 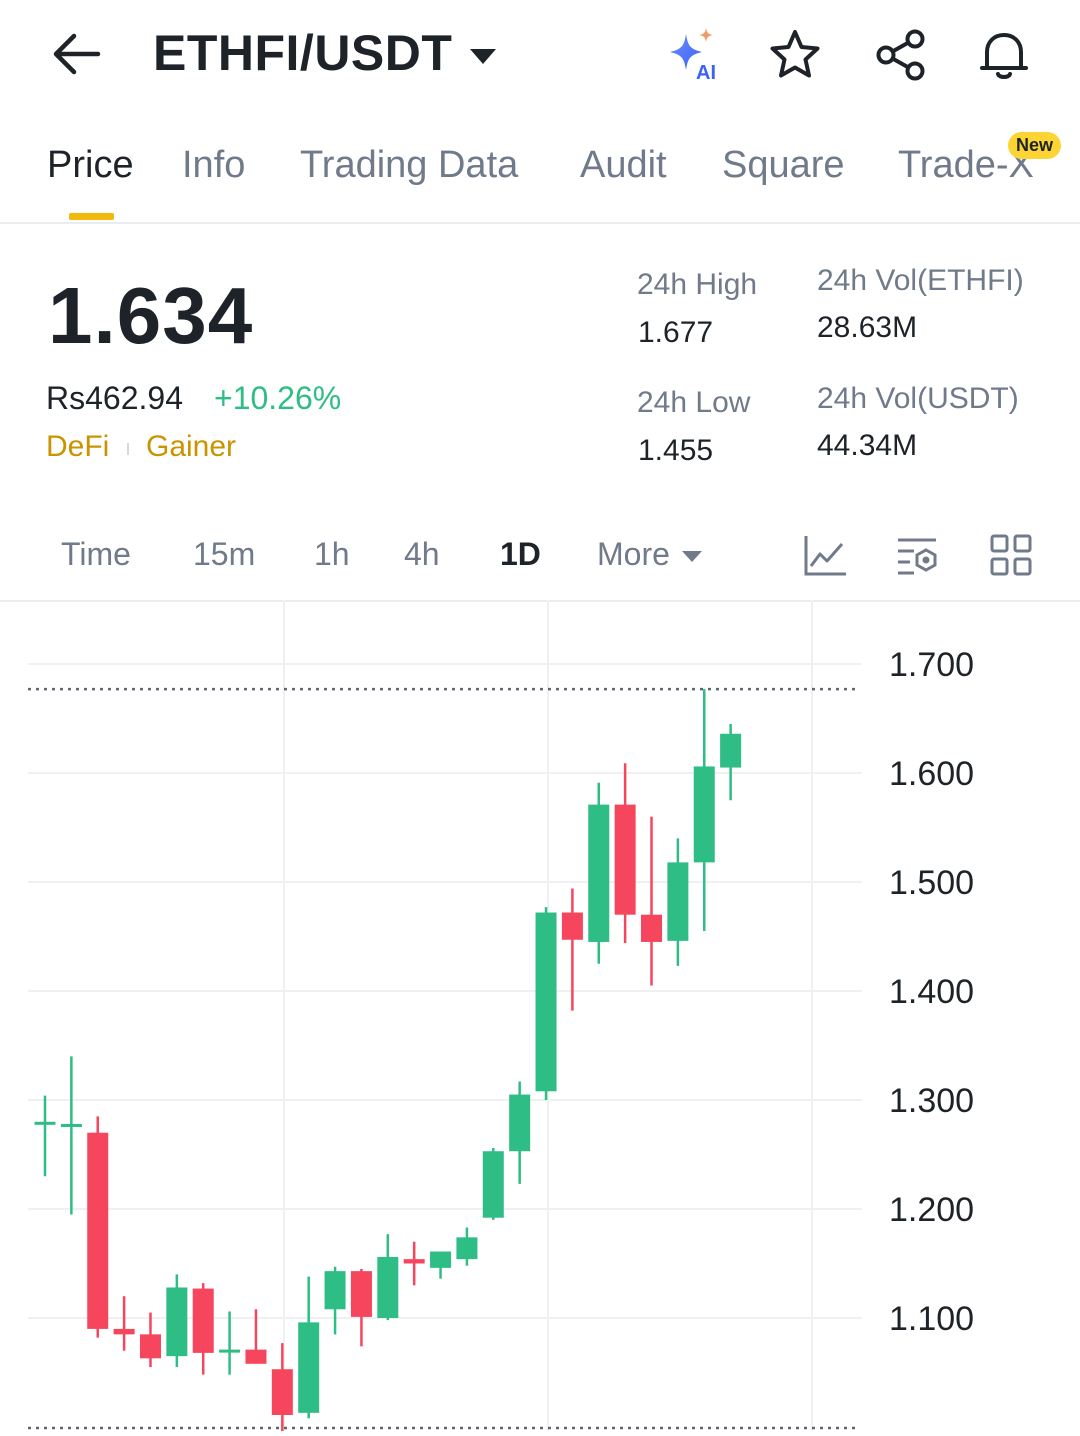 What do you see at coordinates (91, 216) in the screenshot?
I see `active-tab-indicator` at bounding box center [91, 216].